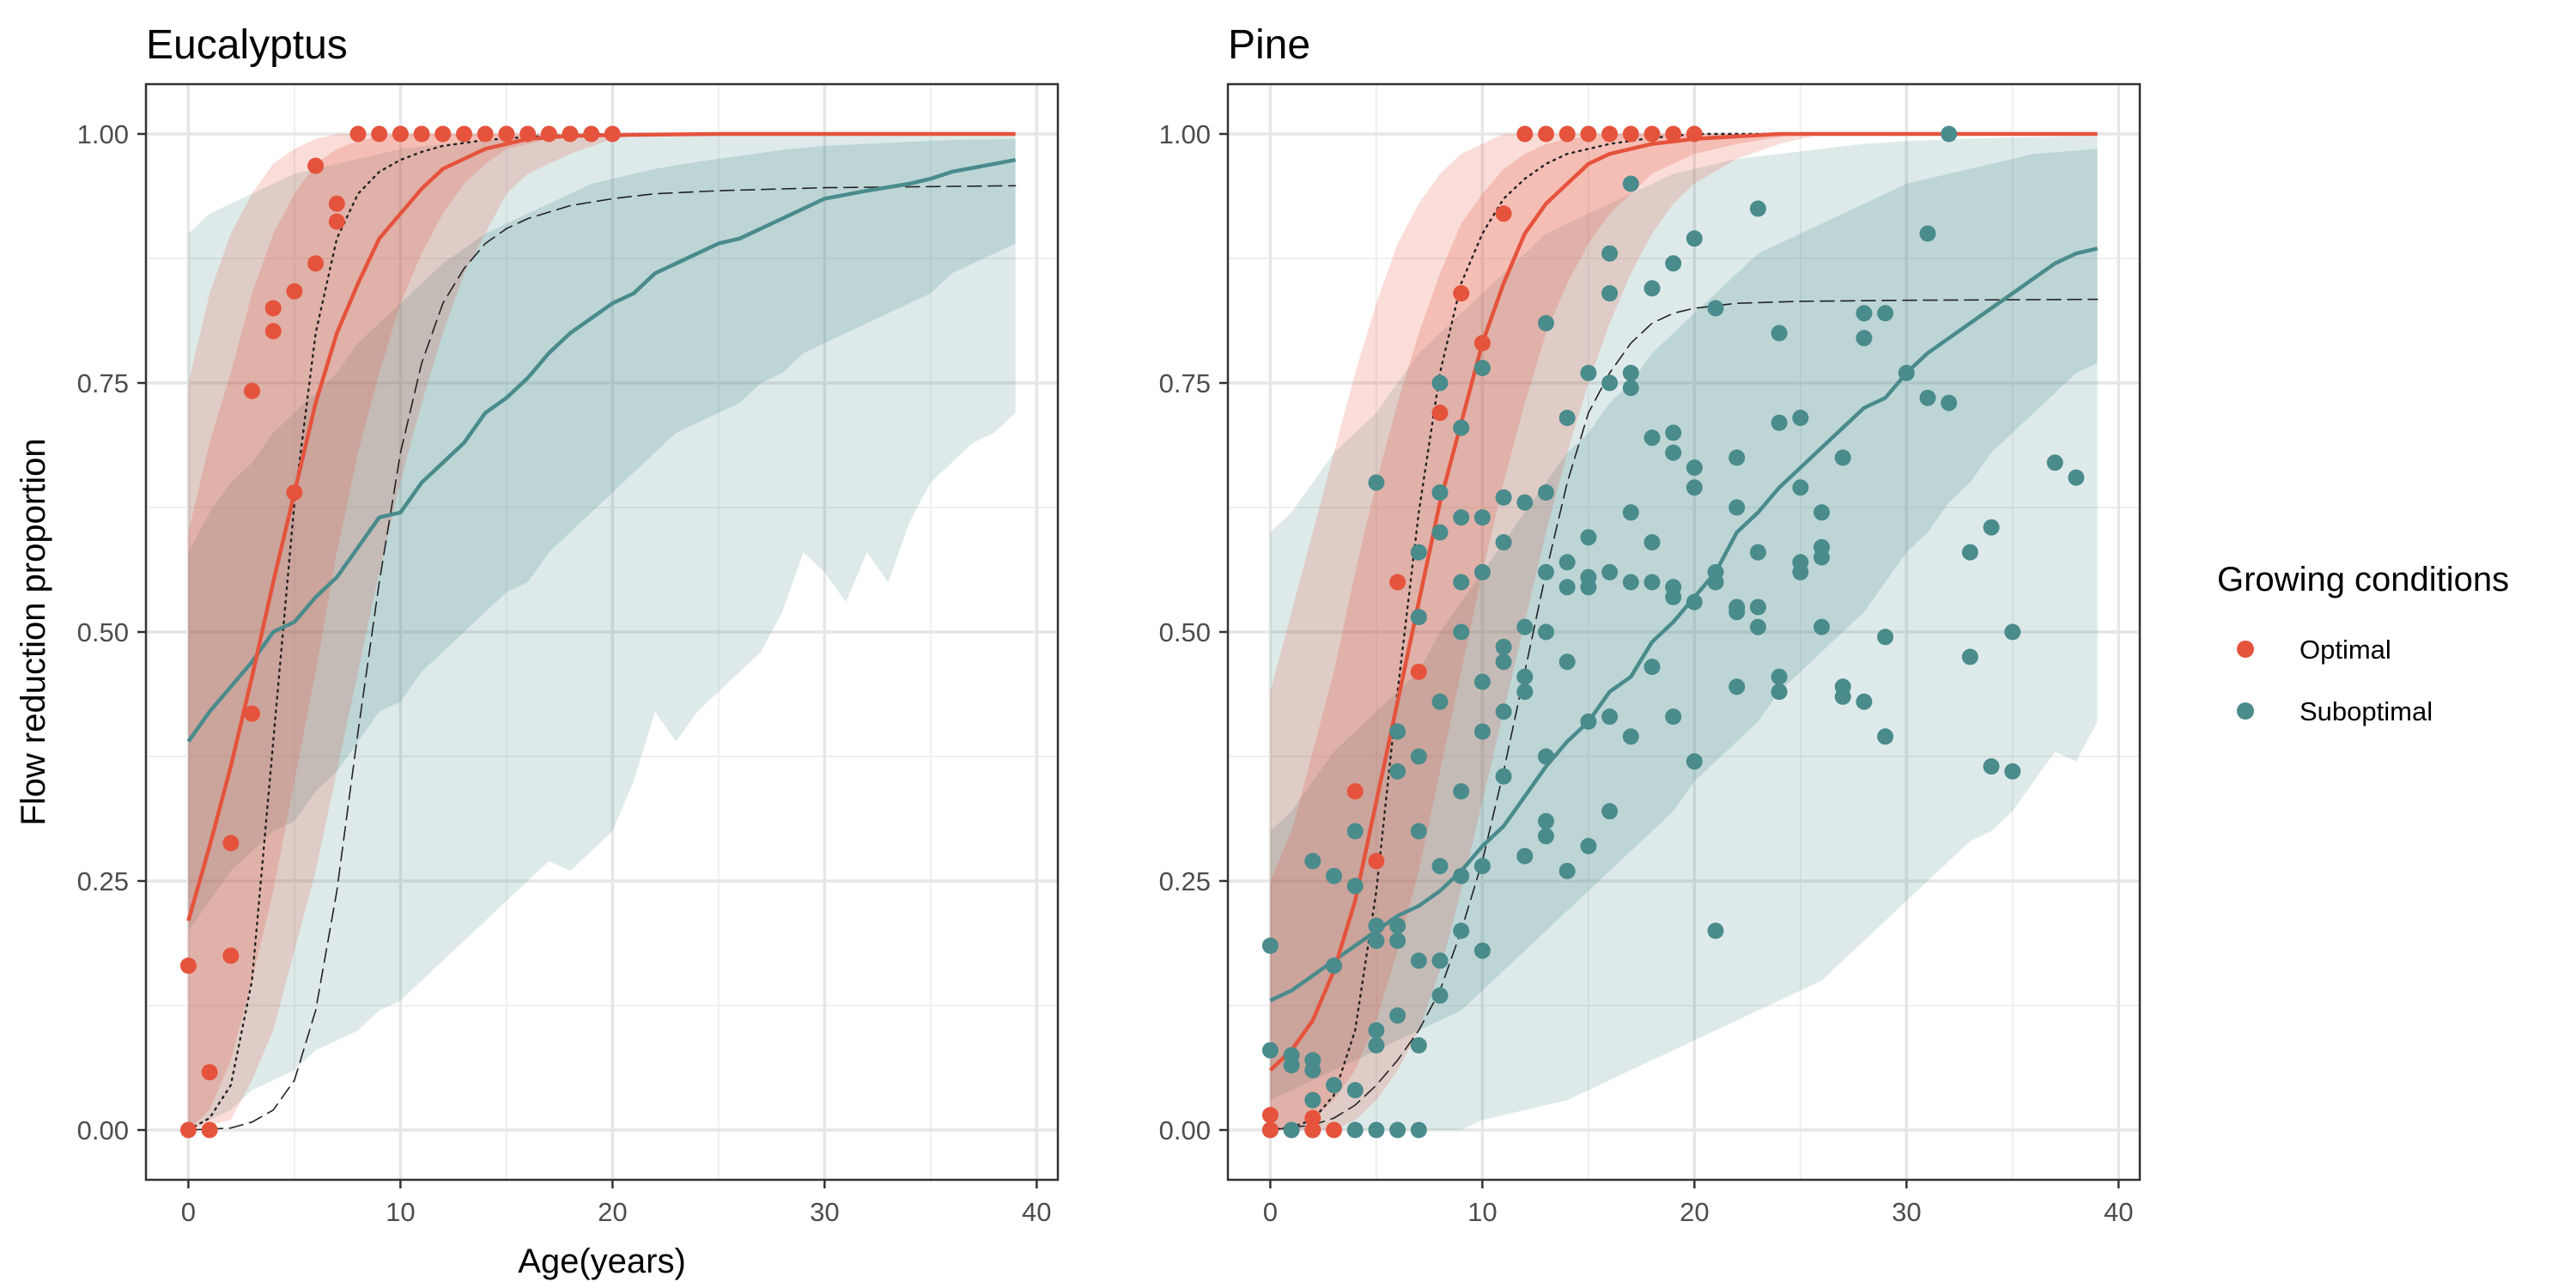  Describe the element at coordinates (2363, 579) in the screenshot. I see `legend-title: Growing conditions` at that location.